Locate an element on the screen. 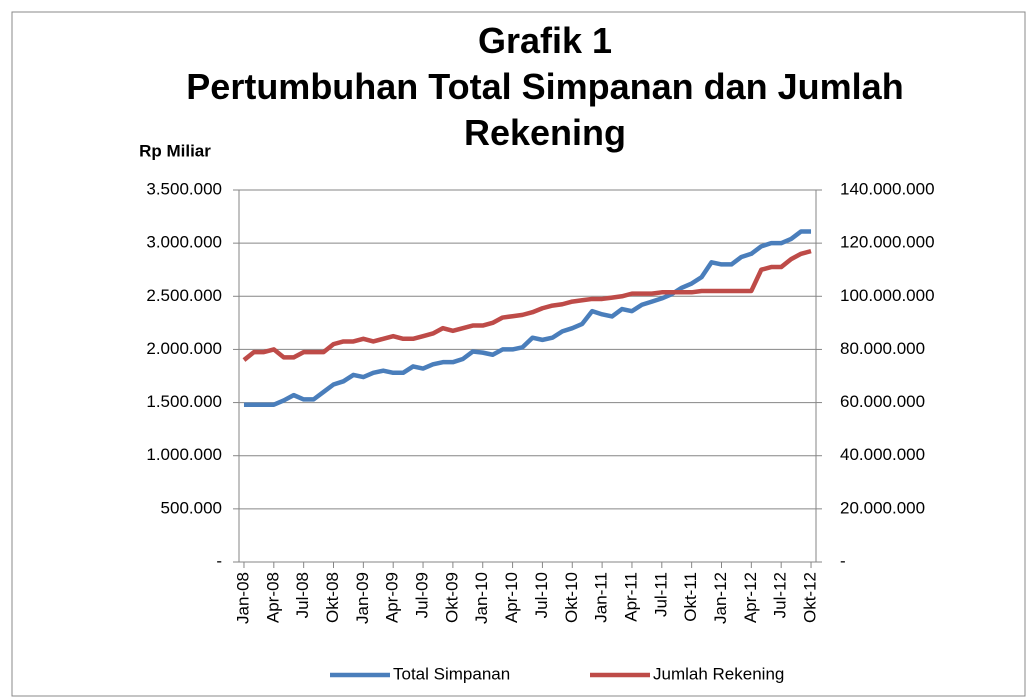 This screenshot has width=1035, height=697. x-tick-label: Jan-09 is located at coordinates (362, 598).